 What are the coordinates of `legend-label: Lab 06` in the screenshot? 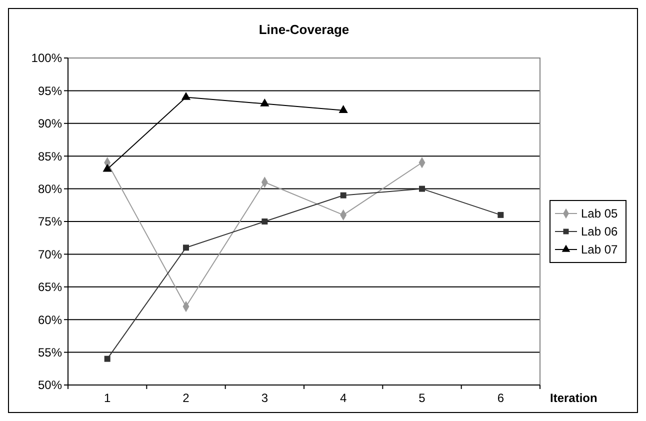 It's located at (599, 231).